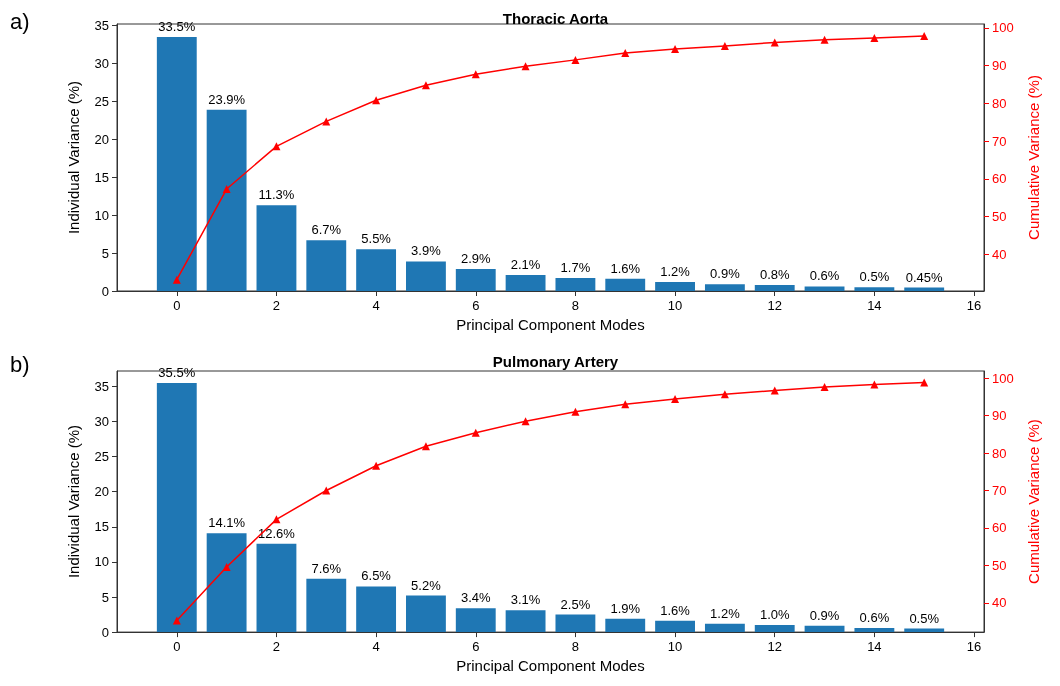  I want to click on data-label: 5.5%, so click(376, 239).